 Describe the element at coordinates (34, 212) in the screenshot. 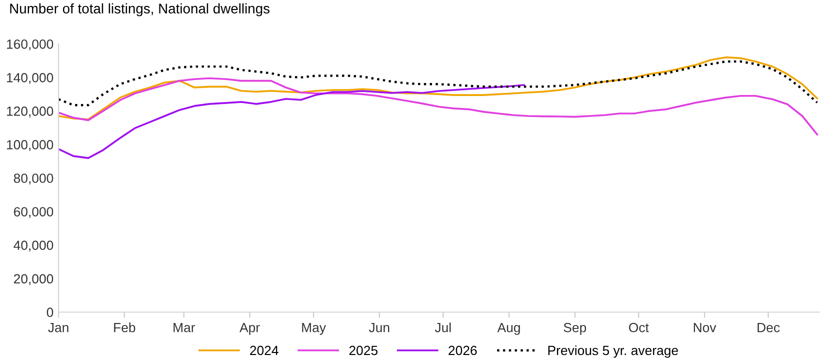

I see `y-tick-label: 60,000` at that location.